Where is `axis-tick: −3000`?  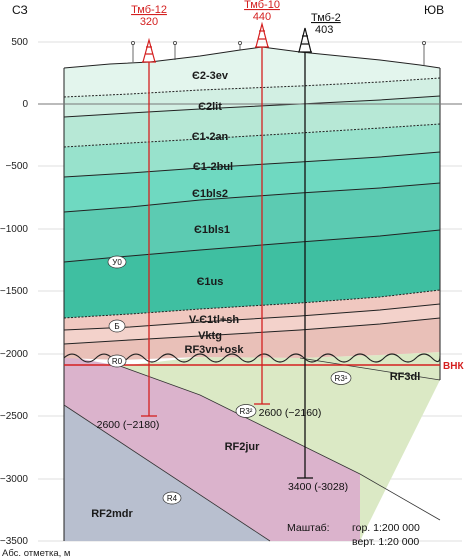
axis-tick: −3000 is located at coordinates (14, 479).